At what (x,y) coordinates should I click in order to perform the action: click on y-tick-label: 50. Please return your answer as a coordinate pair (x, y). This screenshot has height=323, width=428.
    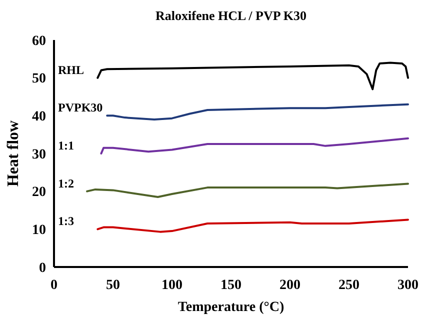
    Looking at the image, I should click on (39, 79).